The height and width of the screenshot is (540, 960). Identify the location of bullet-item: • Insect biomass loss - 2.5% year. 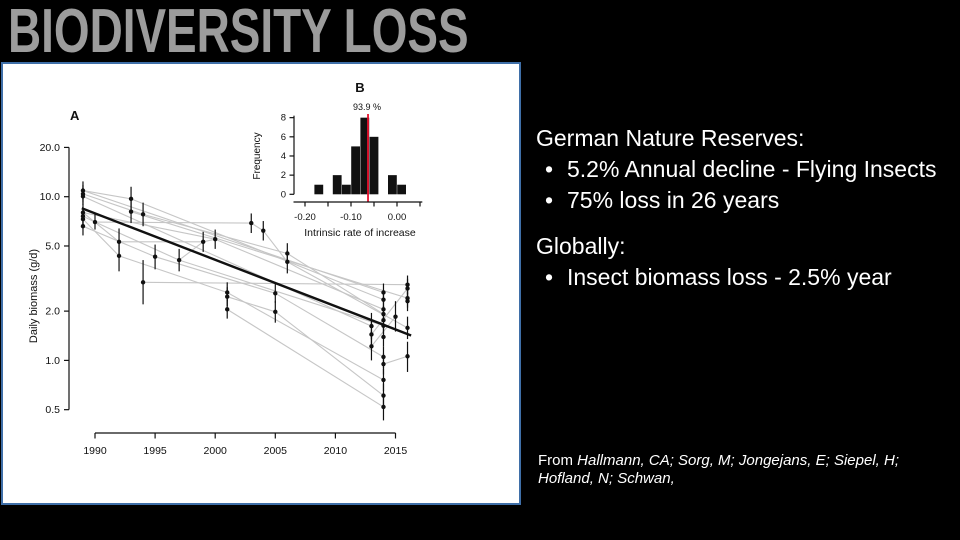
(748, 277).